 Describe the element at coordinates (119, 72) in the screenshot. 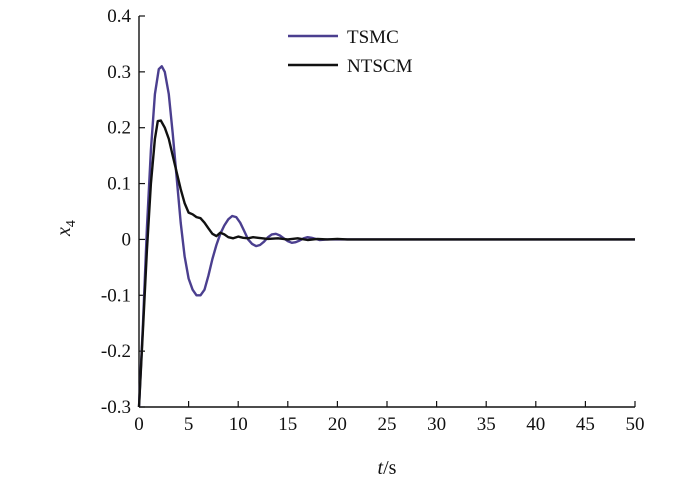

I see `y-tick-label: 0.3` at that location.